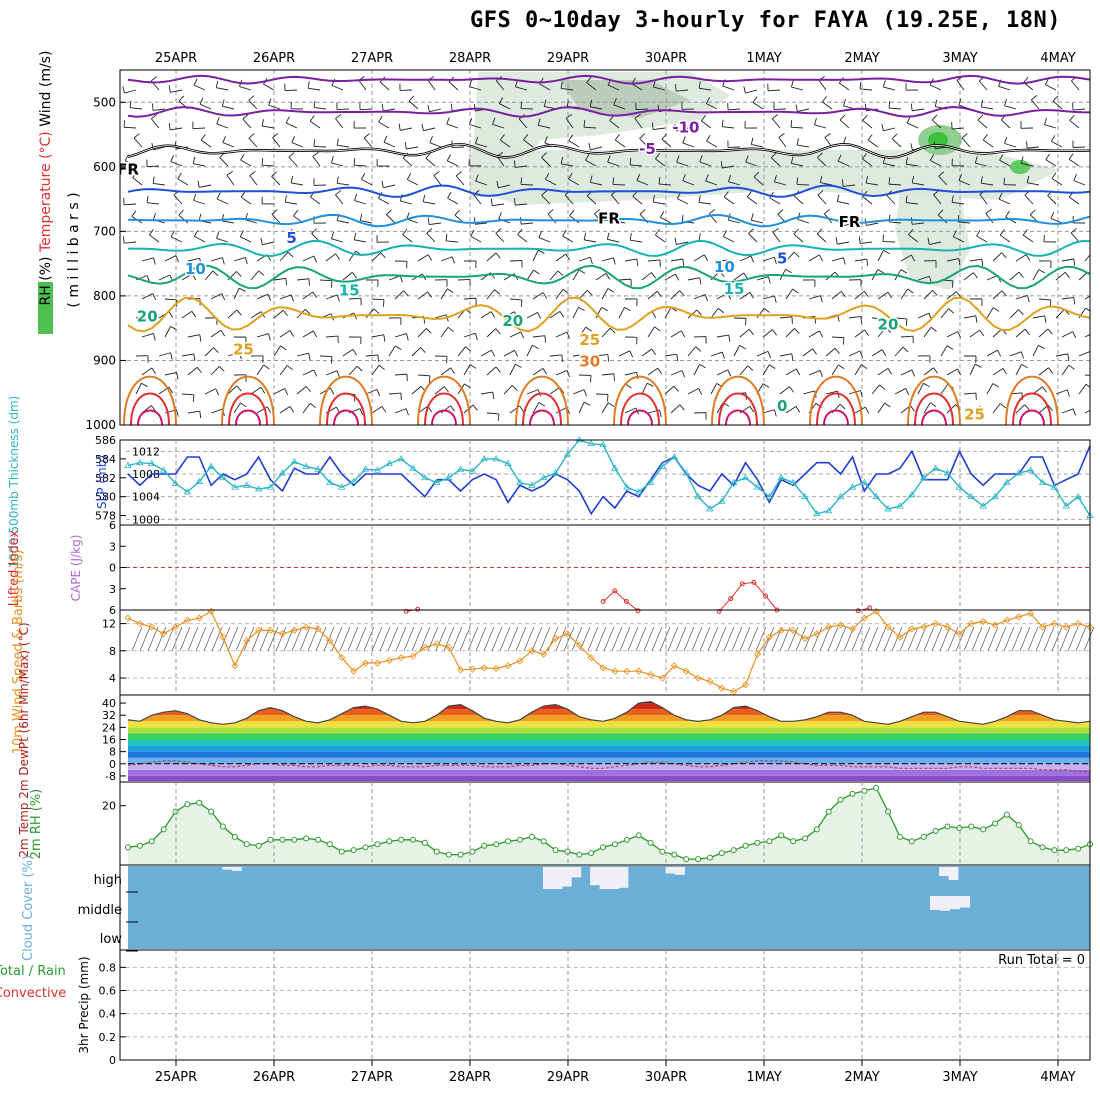  What do you see at coordinates (555, 472) in the screenshot?
I see `thickness-point` at bounding box center [555, 472].